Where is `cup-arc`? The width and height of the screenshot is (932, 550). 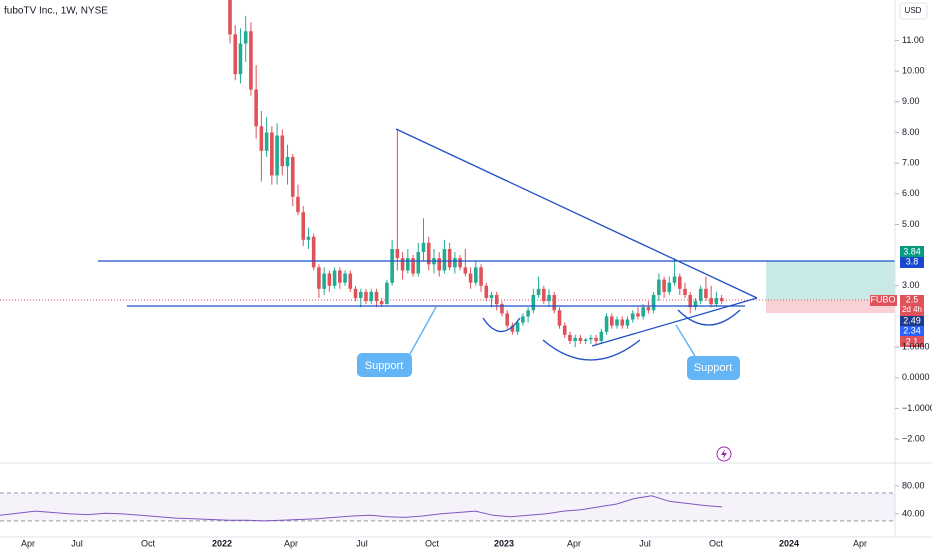
cup-arc is located at coordinates (709, 317).